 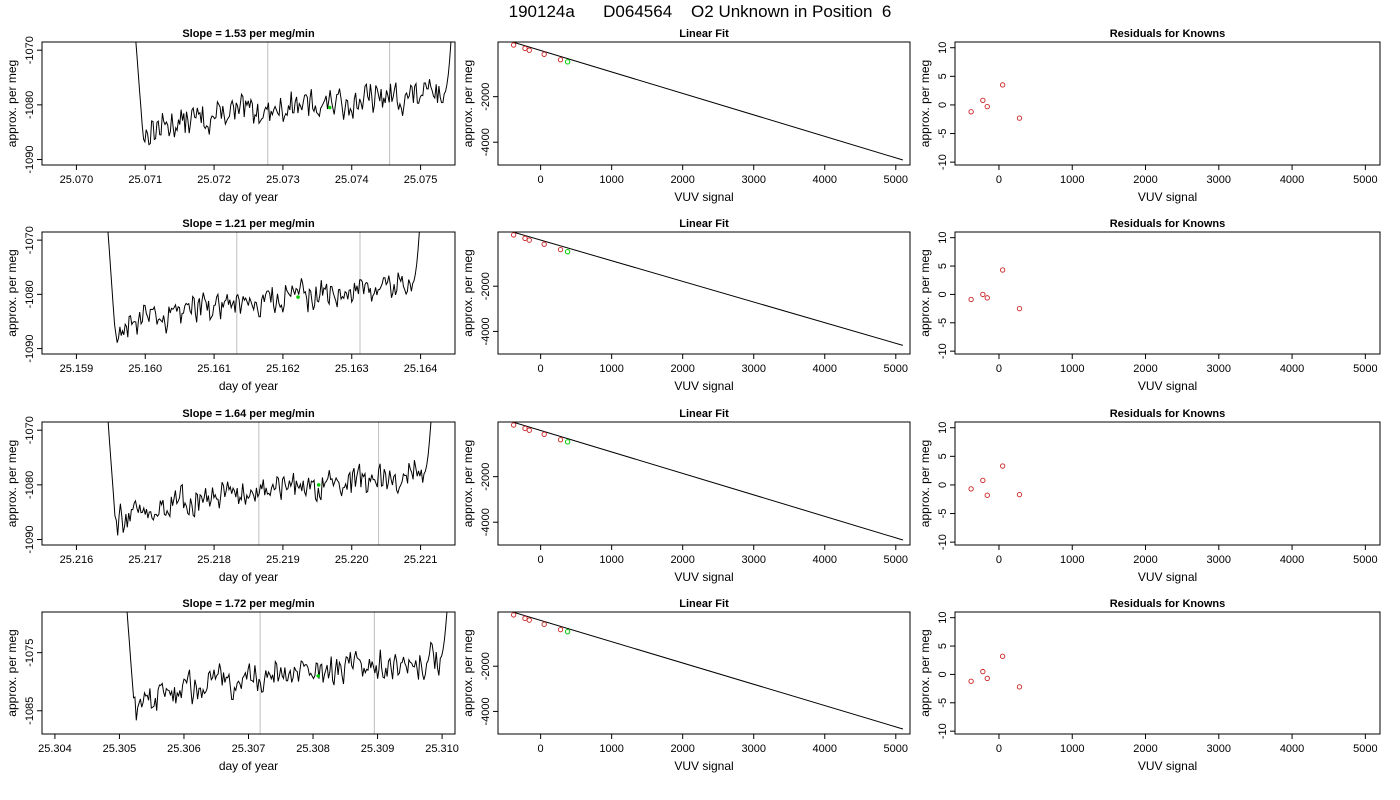 What do you see at coordinates (421, 180) in the screenshot?
I see `x-tick-label: 25.075` at bounding box center [421, 180].